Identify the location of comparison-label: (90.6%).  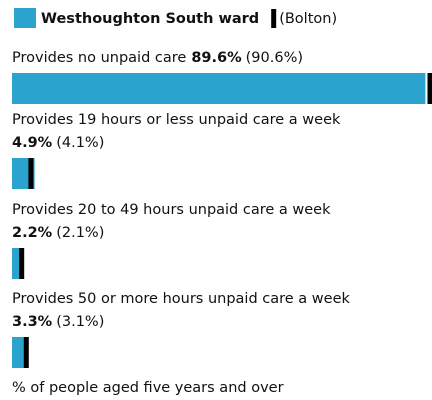
(274, 58).